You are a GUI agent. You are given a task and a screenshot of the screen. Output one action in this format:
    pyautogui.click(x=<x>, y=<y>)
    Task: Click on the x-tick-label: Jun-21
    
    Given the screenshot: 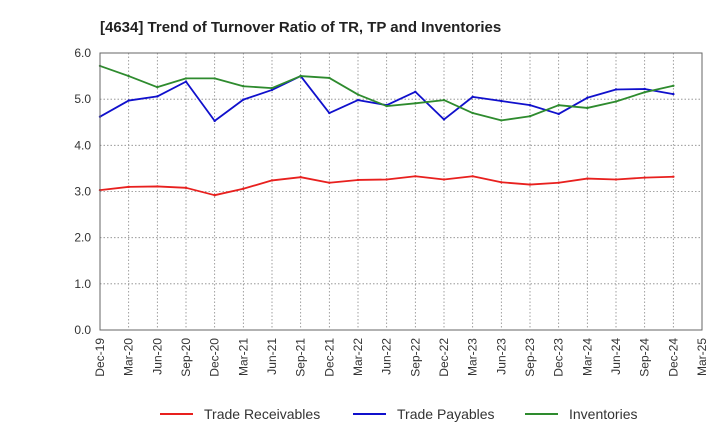 What is the action you would take?
    pyautogui.click(x=272, y=356)
    